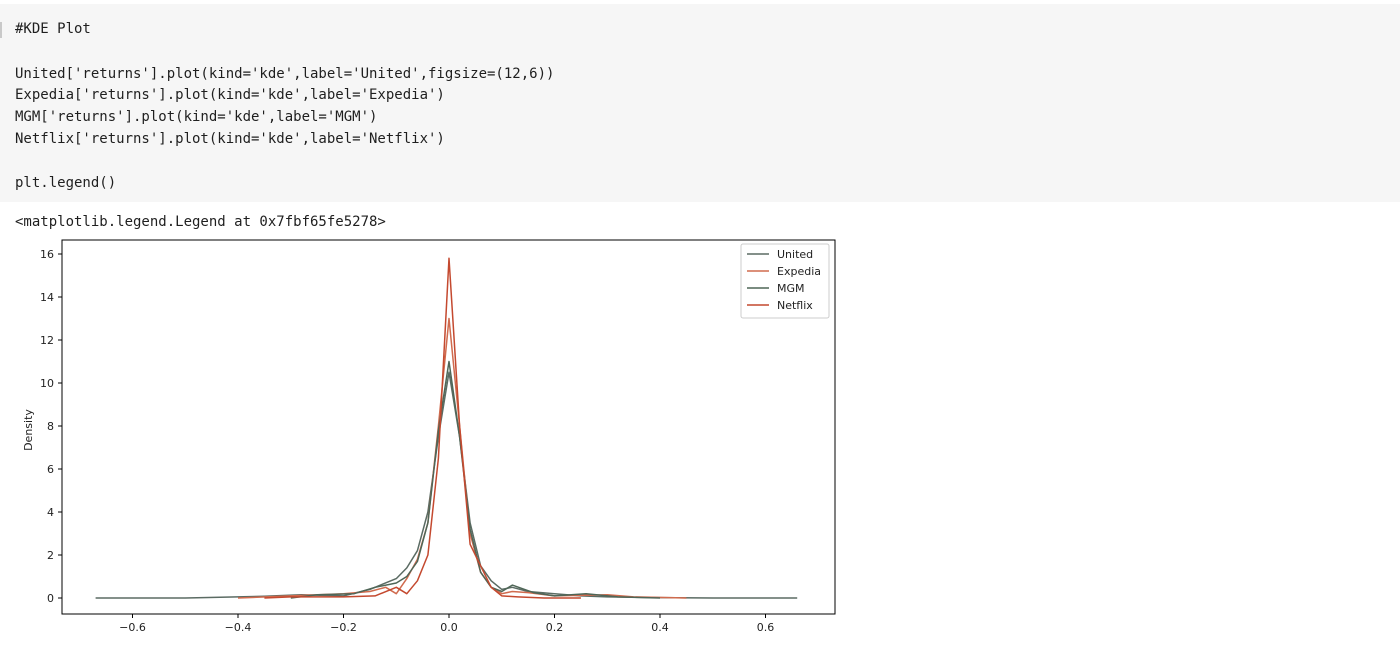  What do you see at coordinates (795, 305) in the screenshot?
I see `legend-label-netflix: Netflix` at bounding box center [795, 305].